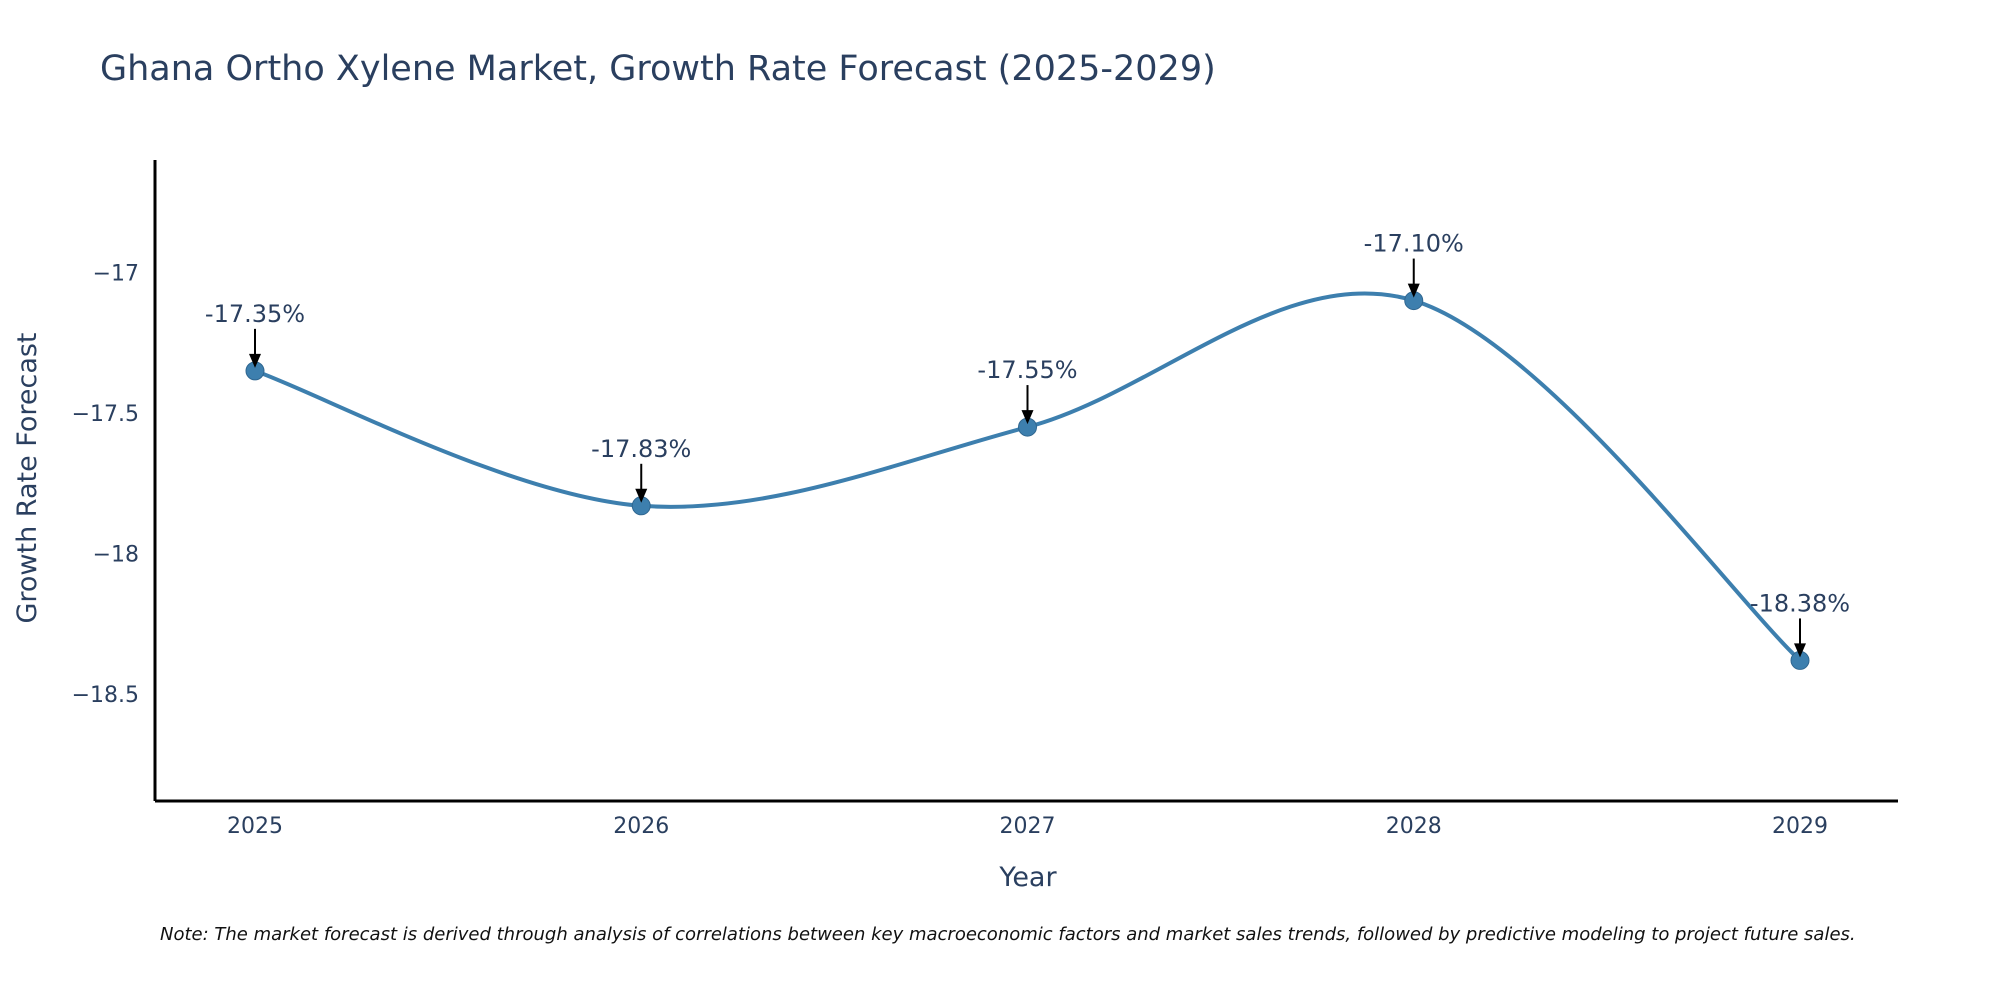 The height and width of the screenshot is (1000, 2000). I want to click on data-label: -17.55%, so click(1027, 370).